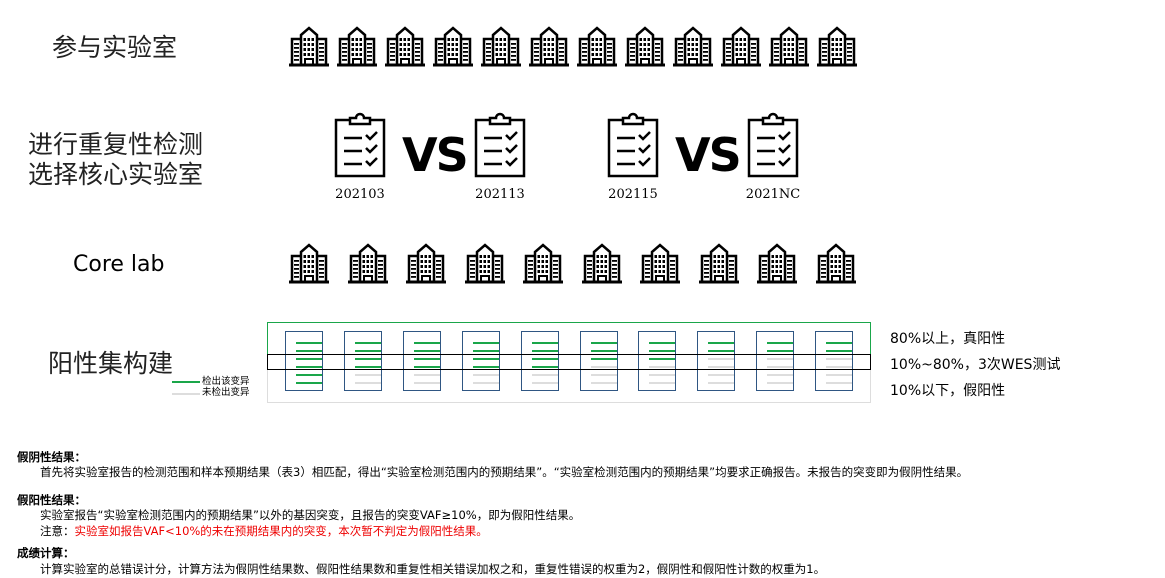 This screenshot has width=1165, height=578. I want to click on legend-detected-label: 检出该变异, so click(226, 381).